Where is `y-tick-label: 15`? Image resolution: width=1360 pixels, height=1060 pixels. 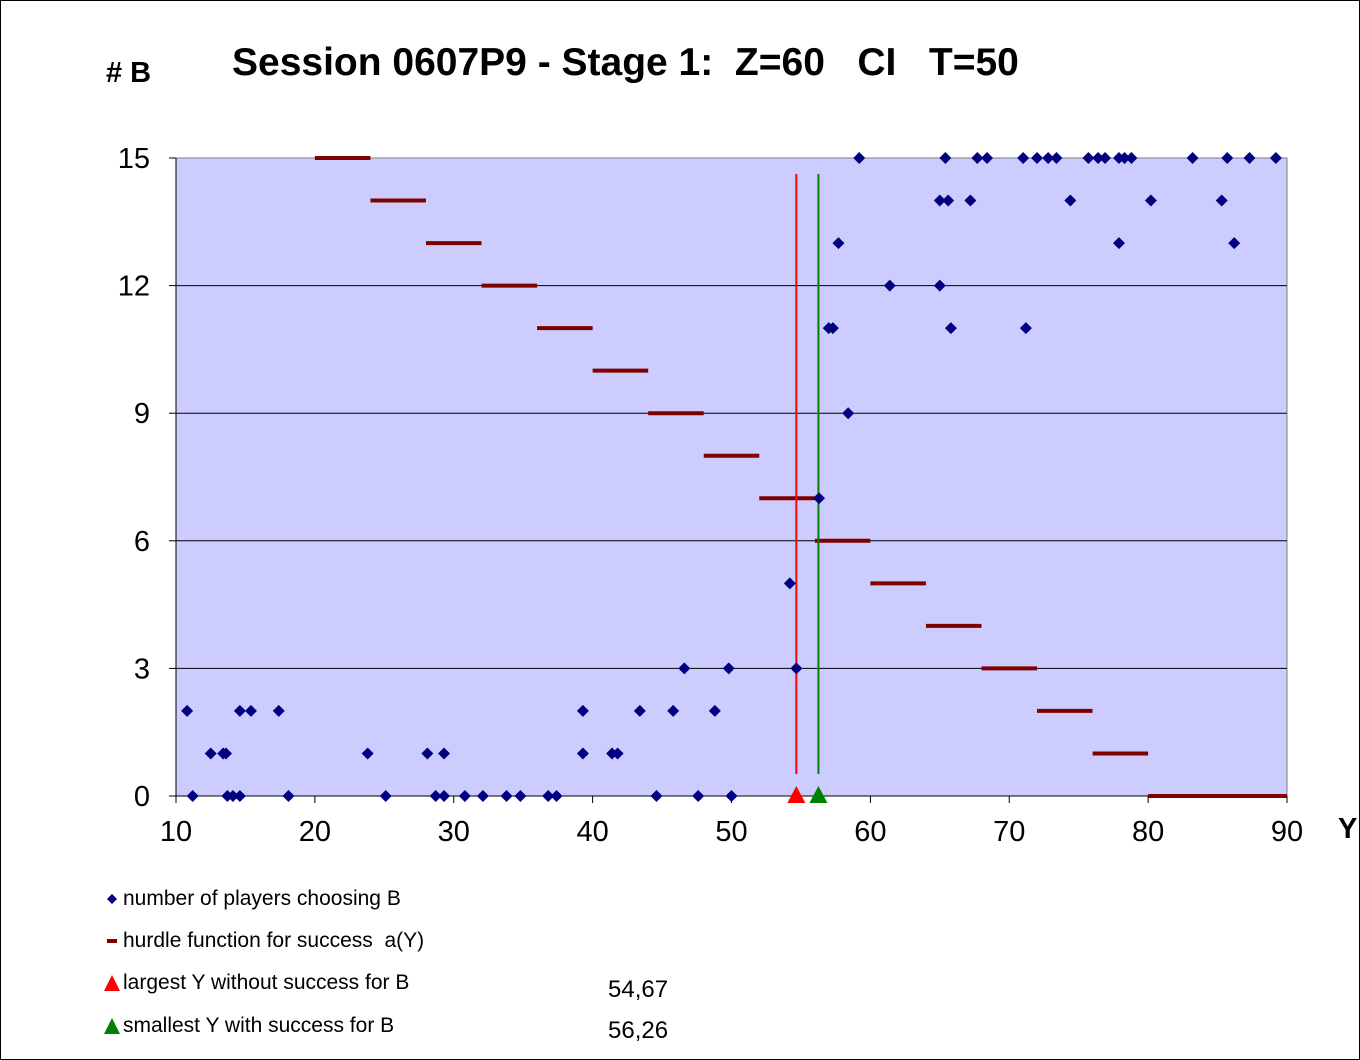 y-tick-label: 15 is located at coordinates (134, 159).